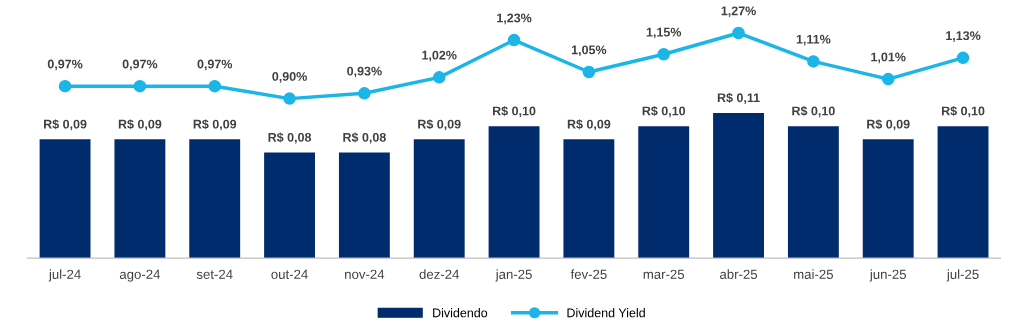 The image size is (1024, 331). What do you see at coordinates (962, 275) in the screenshot?
I see `x-tick-label: jul-25` at bounding box center [962, 275].